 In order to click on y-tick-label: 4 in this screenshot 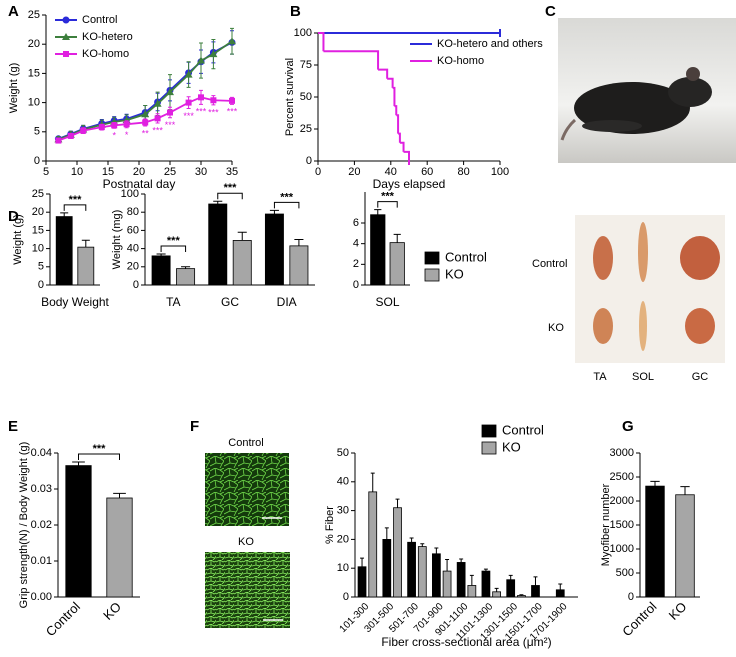, I will do `click(356, 244)`.